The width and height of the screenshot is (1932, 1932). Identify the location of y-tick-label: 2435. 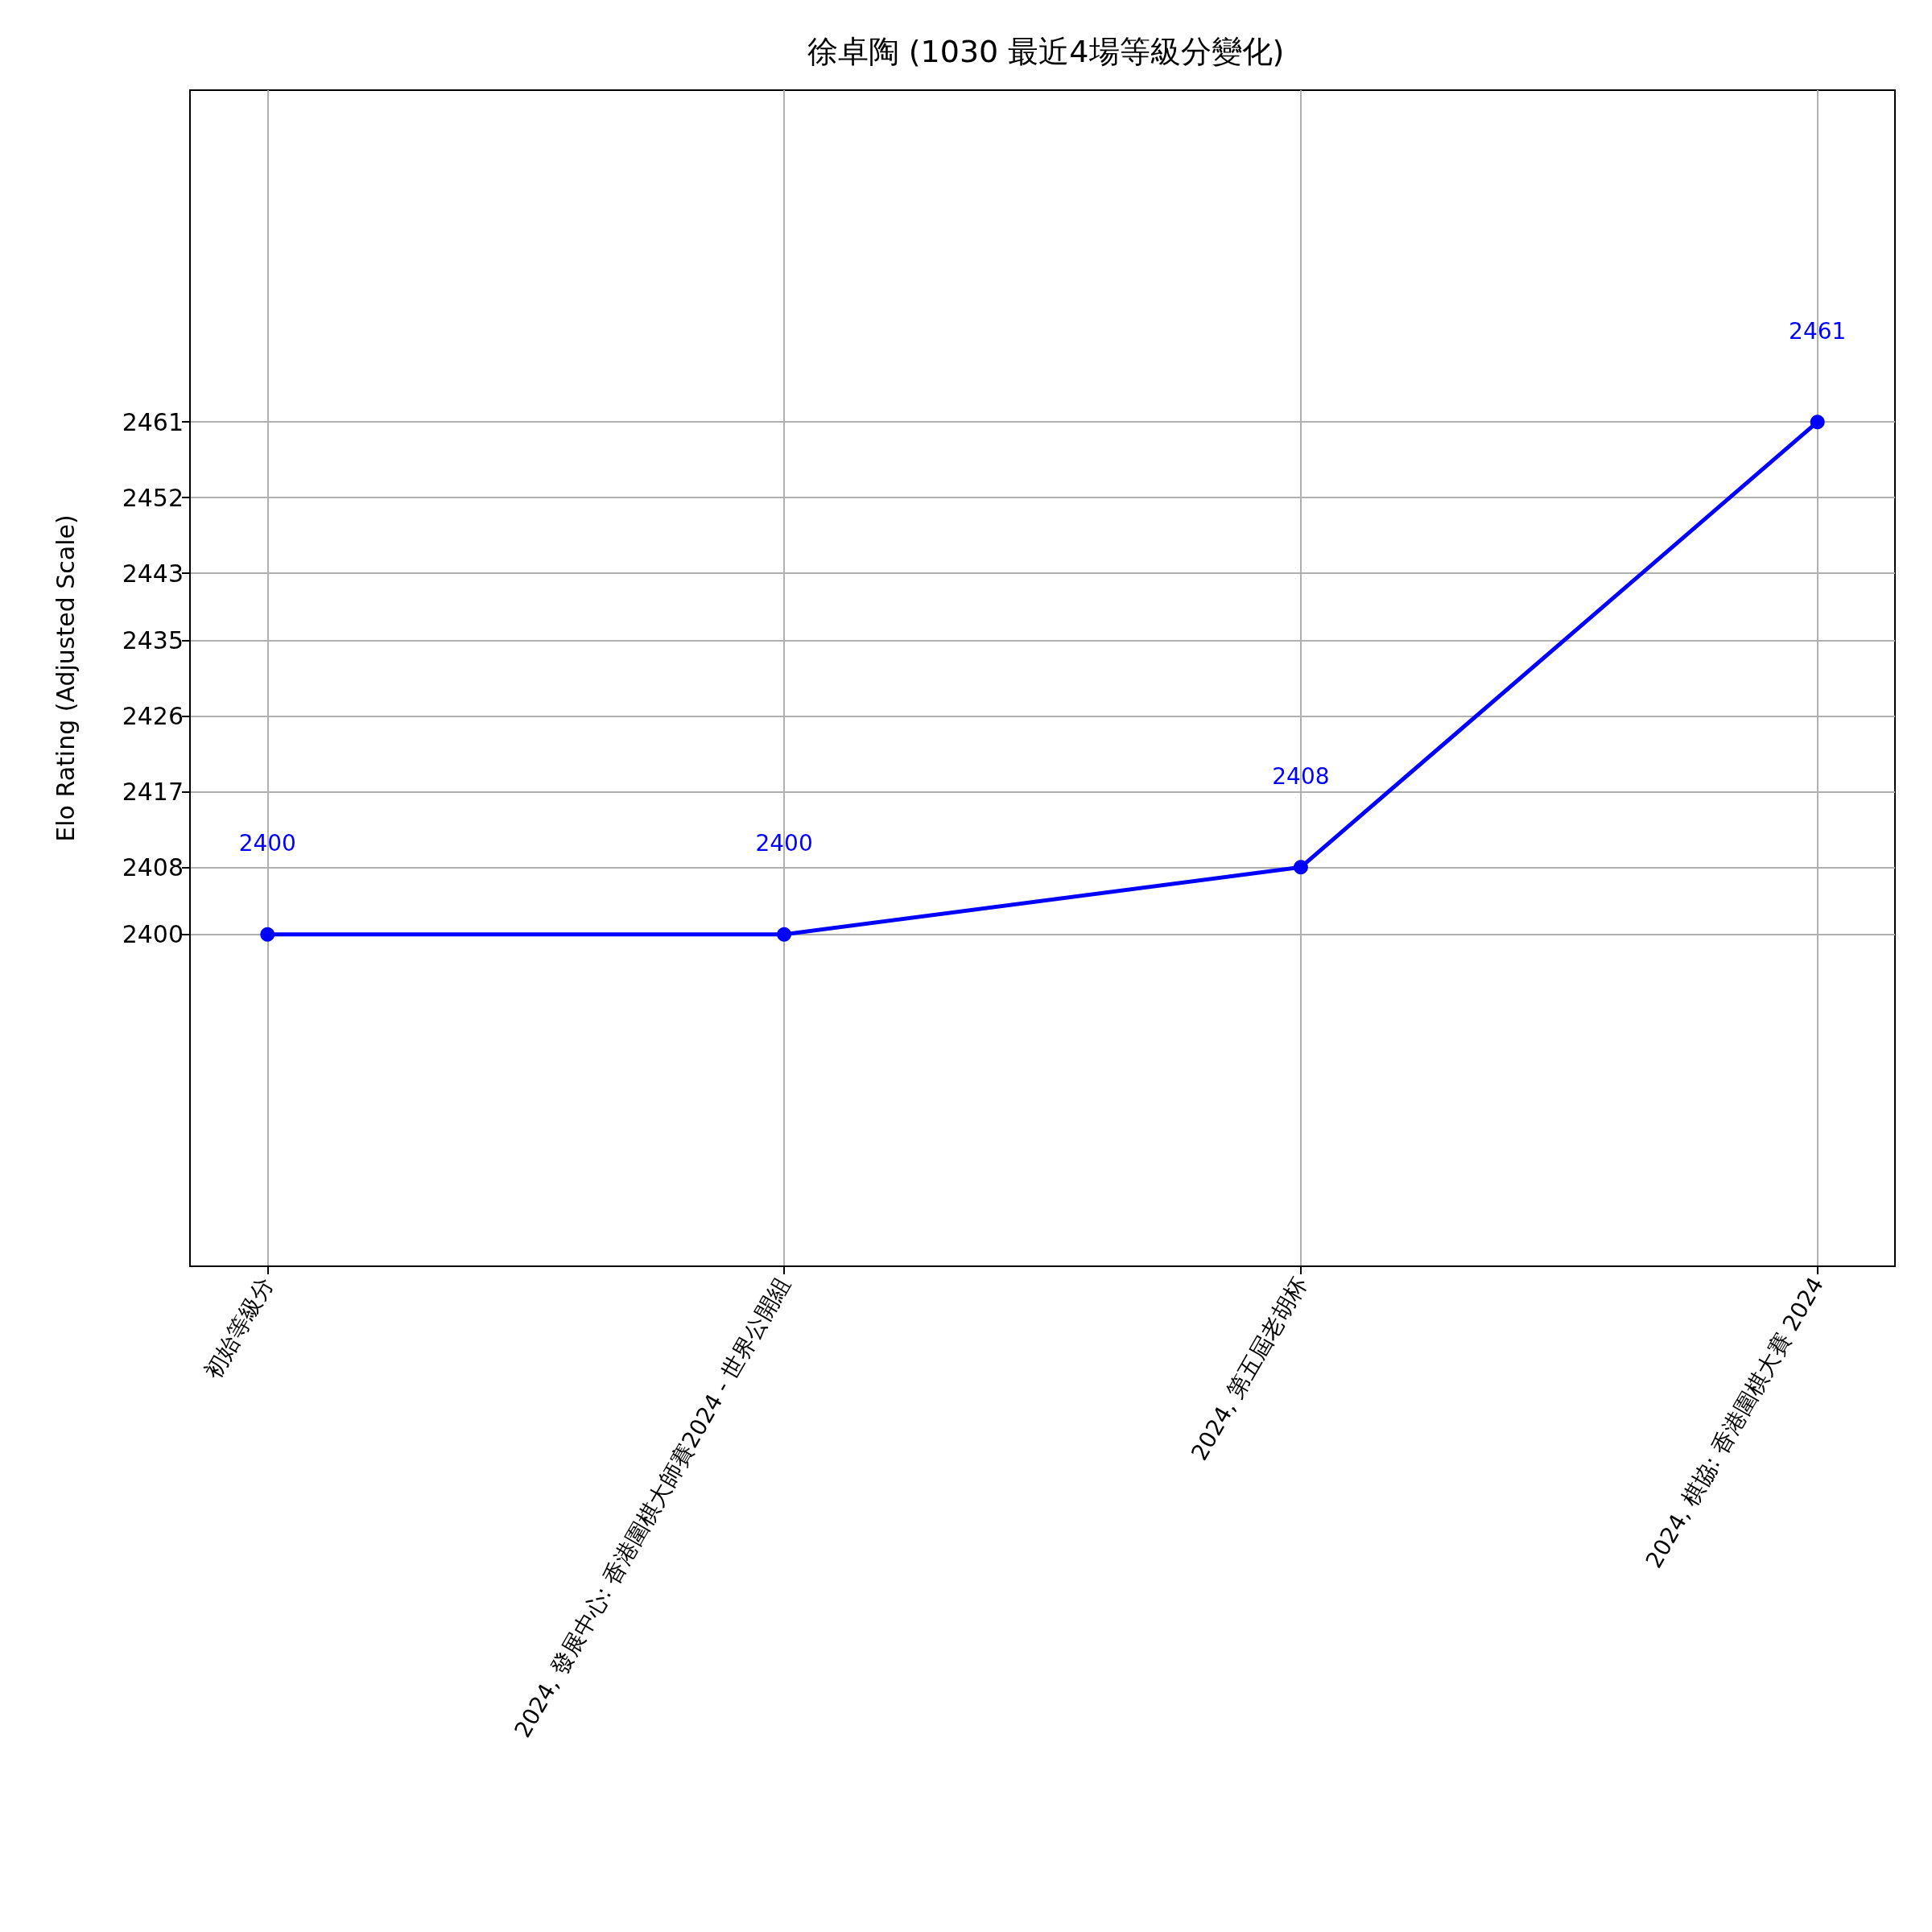
(153, 640).